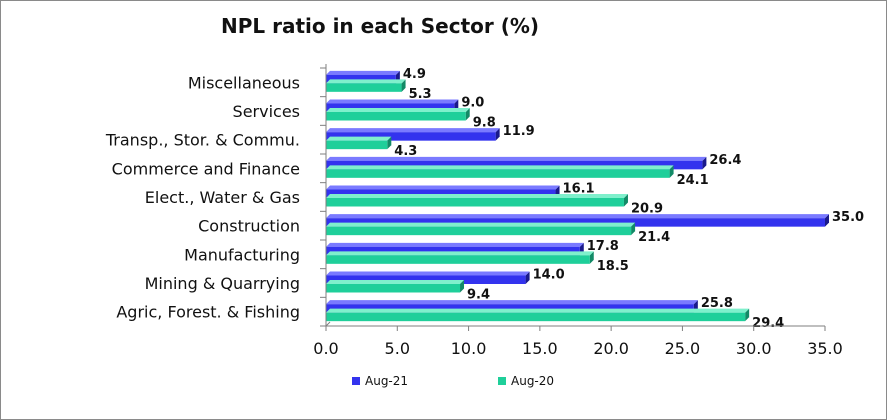  I want to click on legend-label: Aug-20, so click(532, 381).